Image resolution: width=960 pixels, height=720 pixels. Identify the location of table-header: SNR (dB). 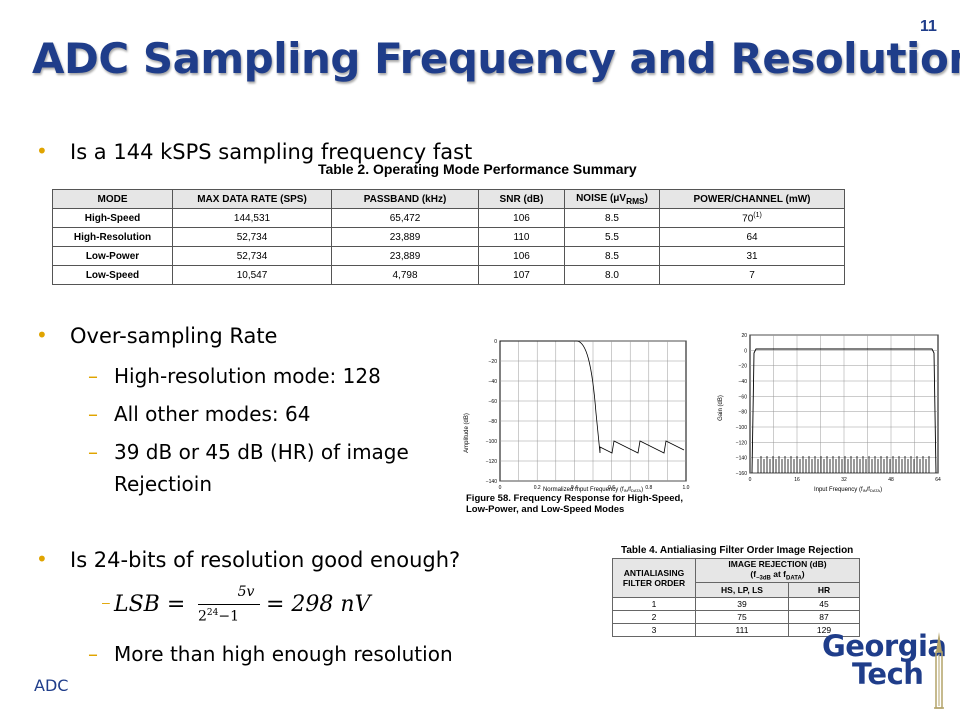
(521, 199).